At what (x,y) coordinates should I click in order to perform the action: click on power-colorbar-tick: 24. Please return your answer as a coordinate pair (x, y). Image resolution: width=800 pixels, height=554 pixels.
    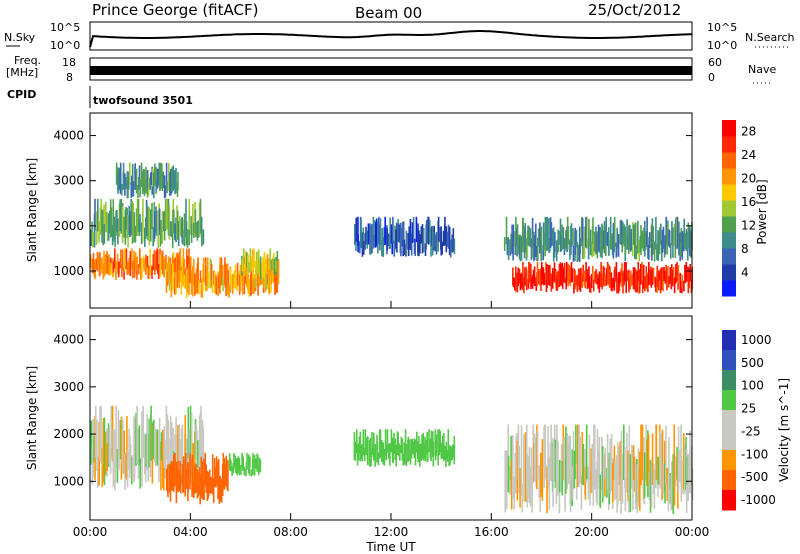
    Looking at the image, I should click on (748, 155).